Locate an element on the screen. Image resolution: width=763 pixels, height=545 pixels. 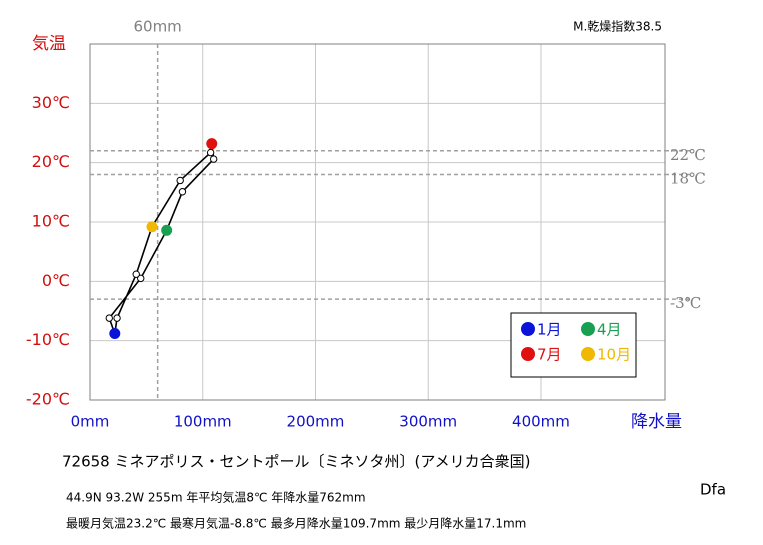
reference-label: -3℃ is located at coordinates (685, 303).